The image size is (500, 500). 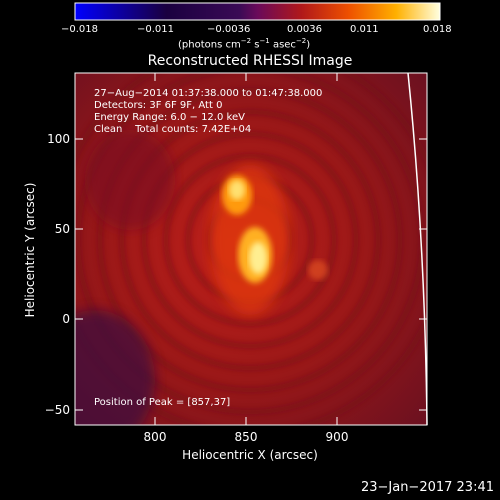 I want to click on colorbar, so click(x=257, y=11).